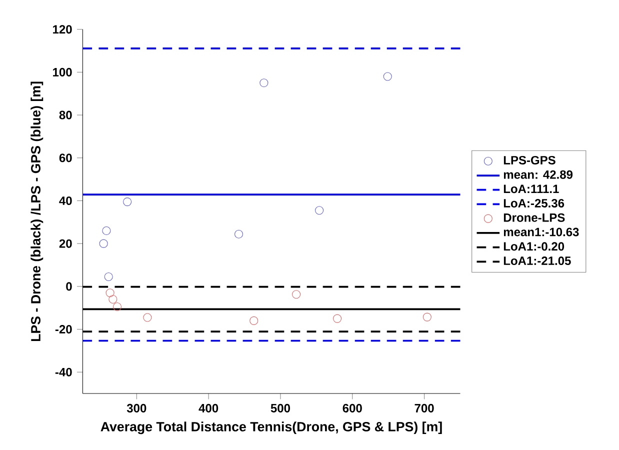  What do you see at coordinates (65, 115) in the screenshot?
I see `y-tick-label: 80` at bounding box center [65, 115].